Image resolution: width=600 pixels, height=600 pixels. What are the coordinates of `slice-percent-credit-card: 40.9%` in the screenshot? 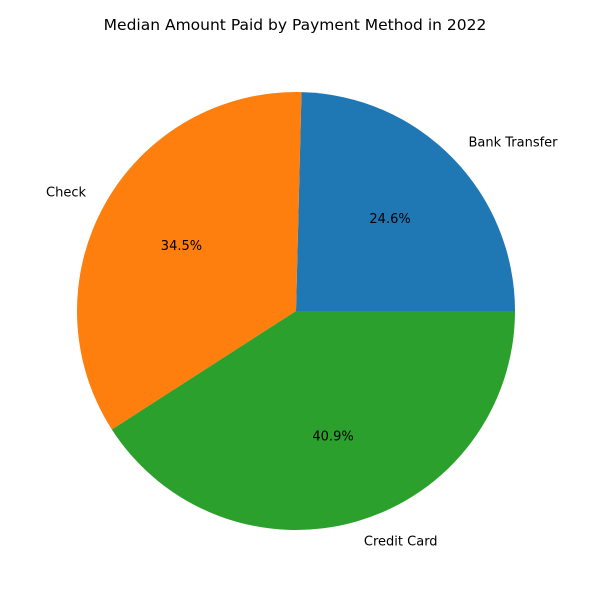 It's located at (332, 437).